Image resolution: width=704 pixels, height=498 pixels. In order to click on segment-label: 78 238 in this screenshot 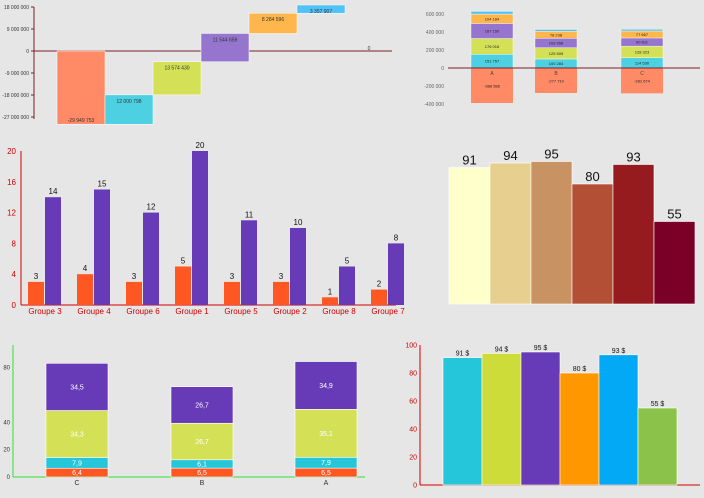, I will do `click(556, 34)`.